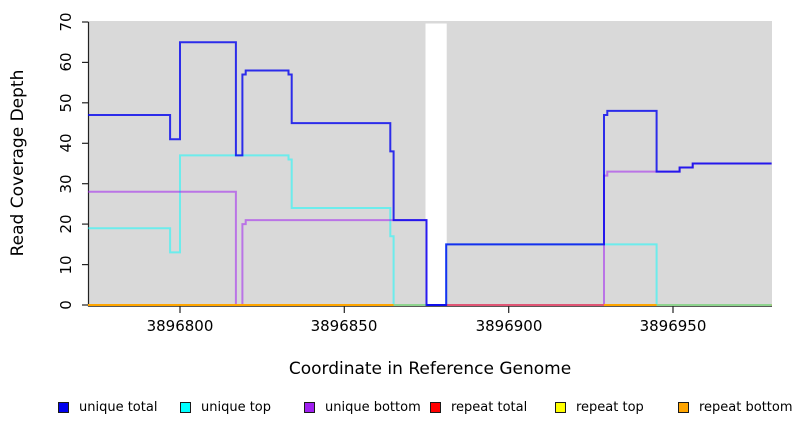 This screenshot has height=432, width=792. What do you see at coordinates (66, 22) in the screenshot?
I see `y-tick-label: 70` at bounding box center [66, 22].